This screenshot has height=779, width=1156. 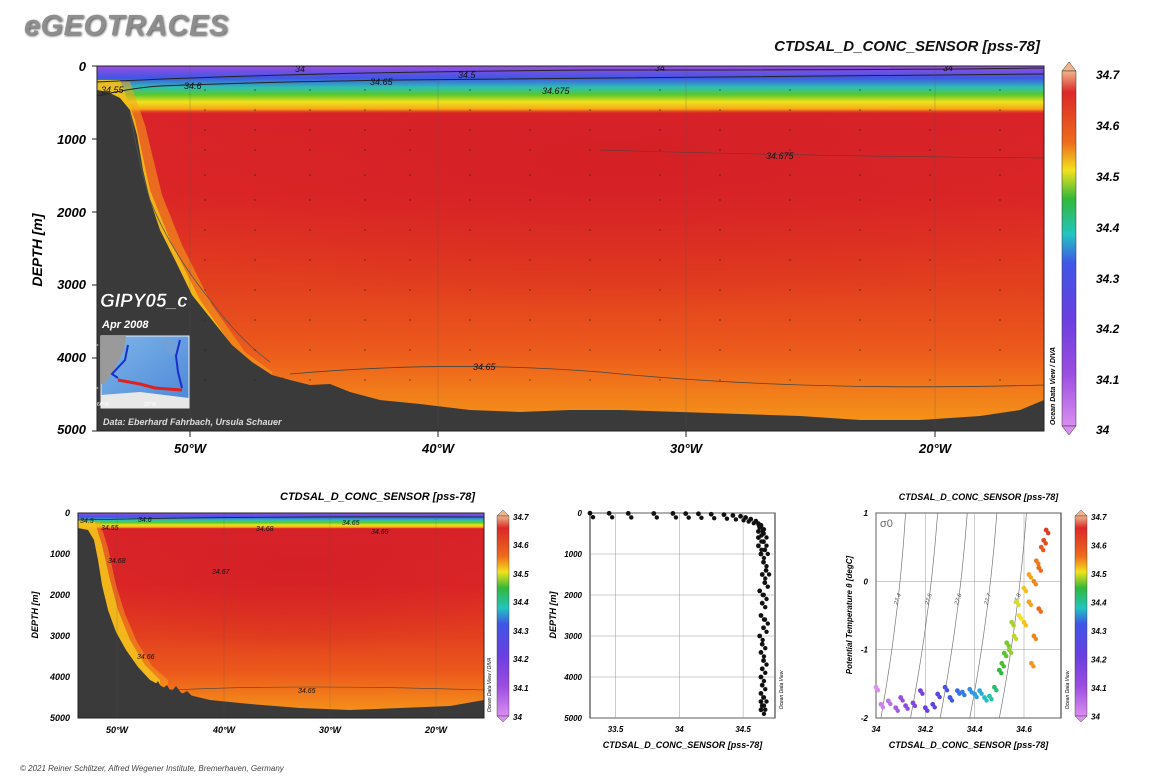 What do you see at coordinates (144, 301) in the screenshot?
I see `cruise-label: GIPY05_c` at bounding box center [144, 301].